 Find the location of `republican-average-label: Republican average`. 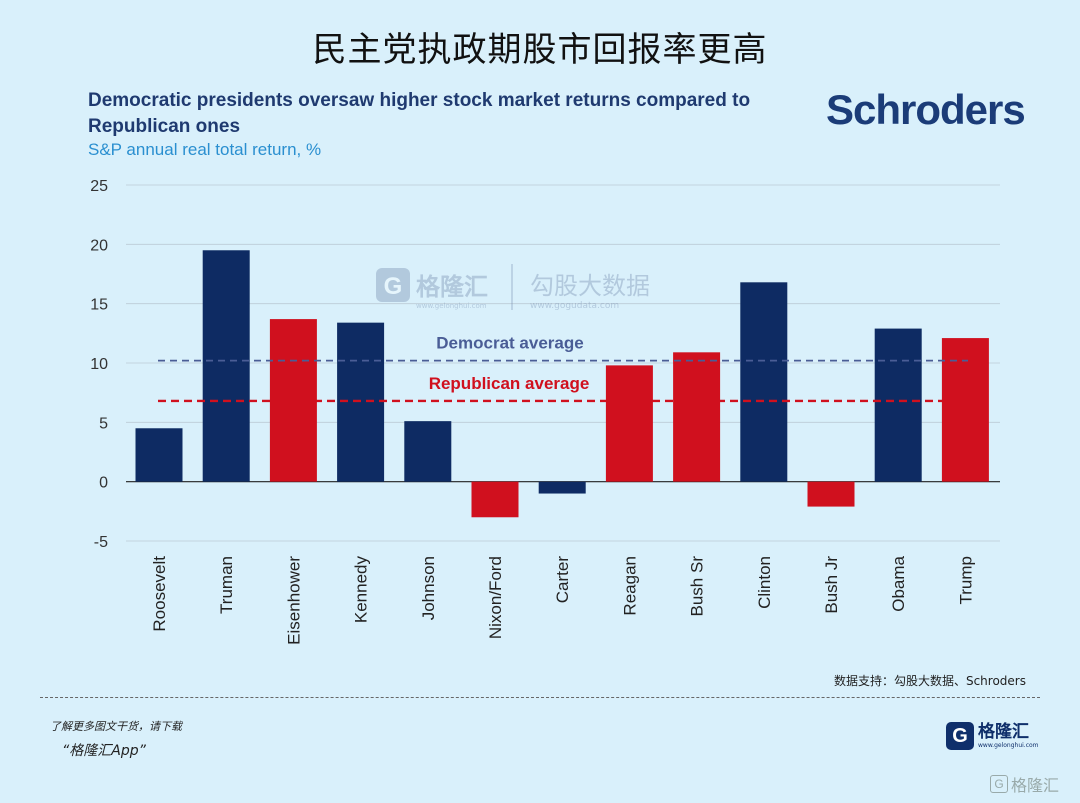

republican-average-label: Republican average is located at coordinates (509, 383).